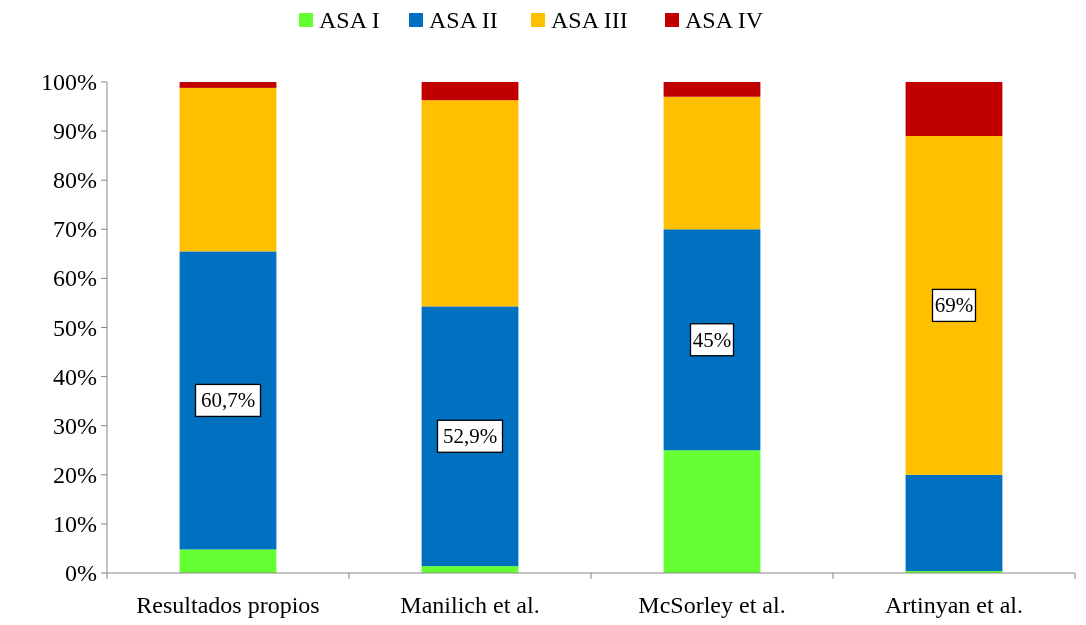 The image size is (1086, 625). What do you see at coordinates (463, 20) in the screenshot?
I see `legend-label: ASA II` at bounding box center [463, 20].